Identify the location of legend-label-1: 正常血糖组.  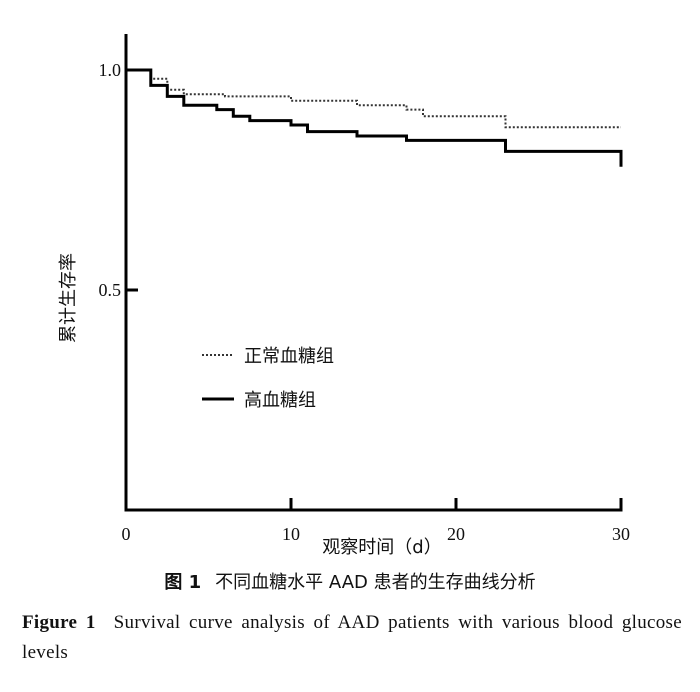
(289, 356).